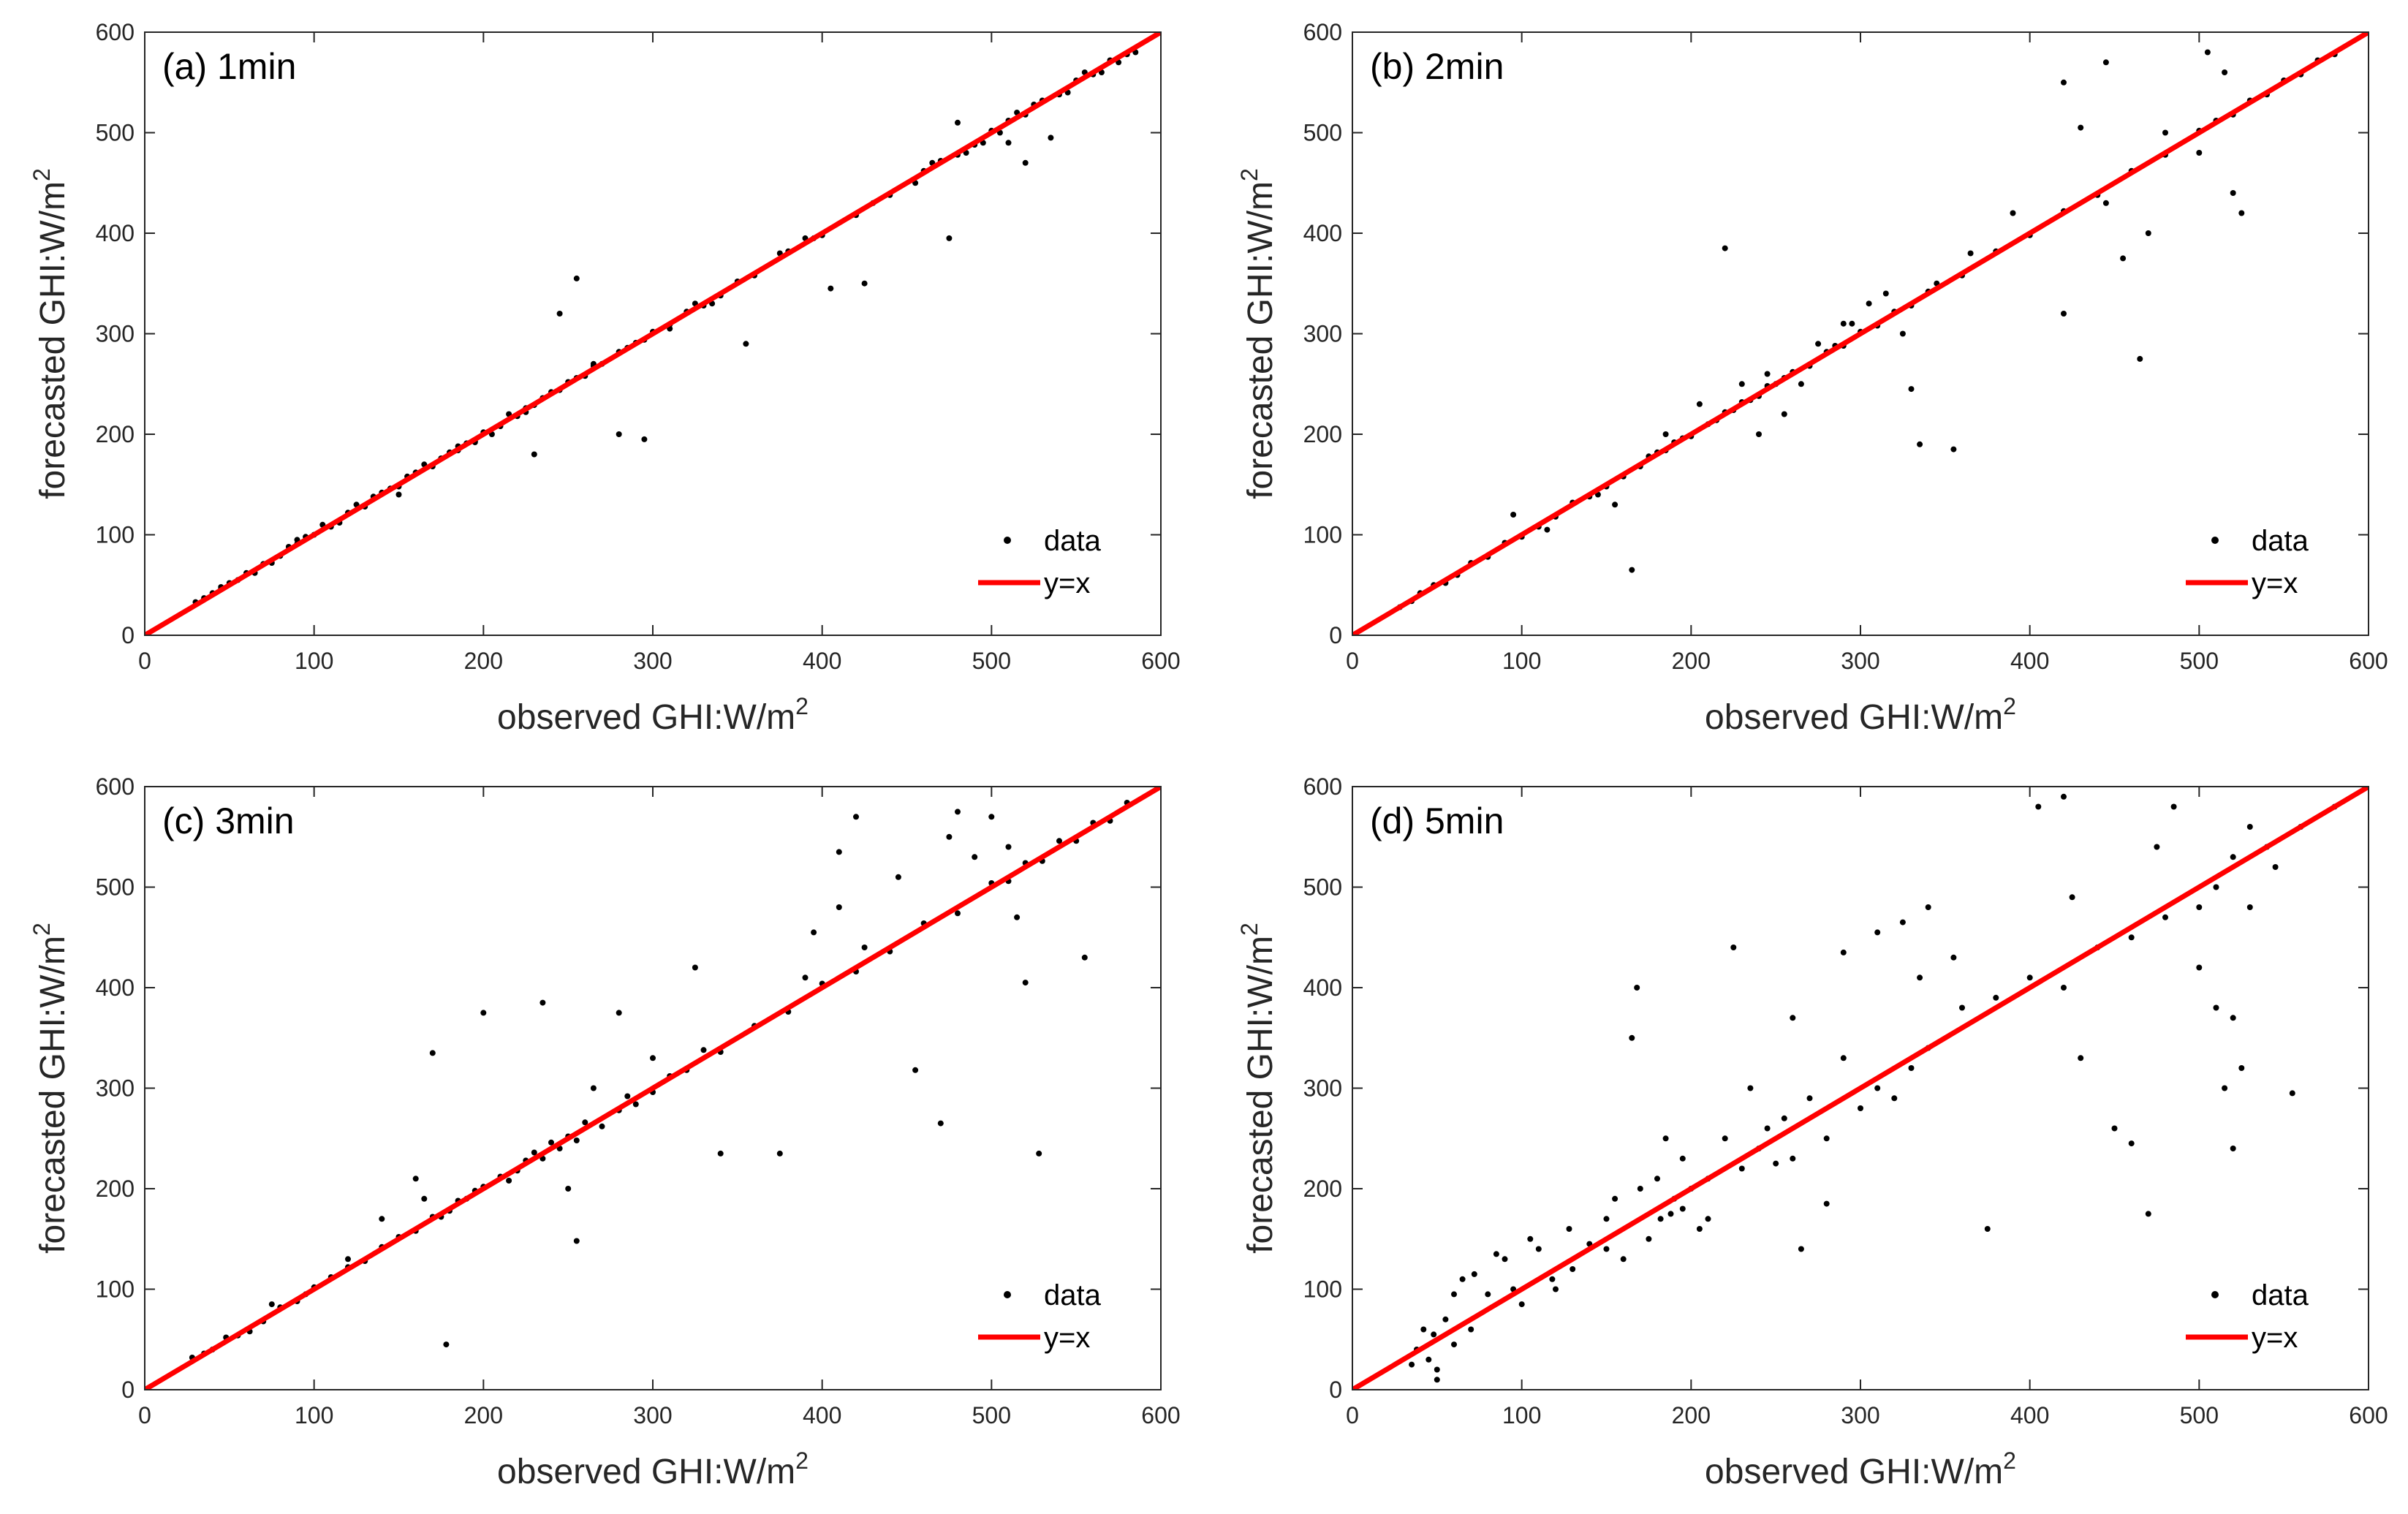  I want to click on x-tick-label: 200, so click(1691, 1415).